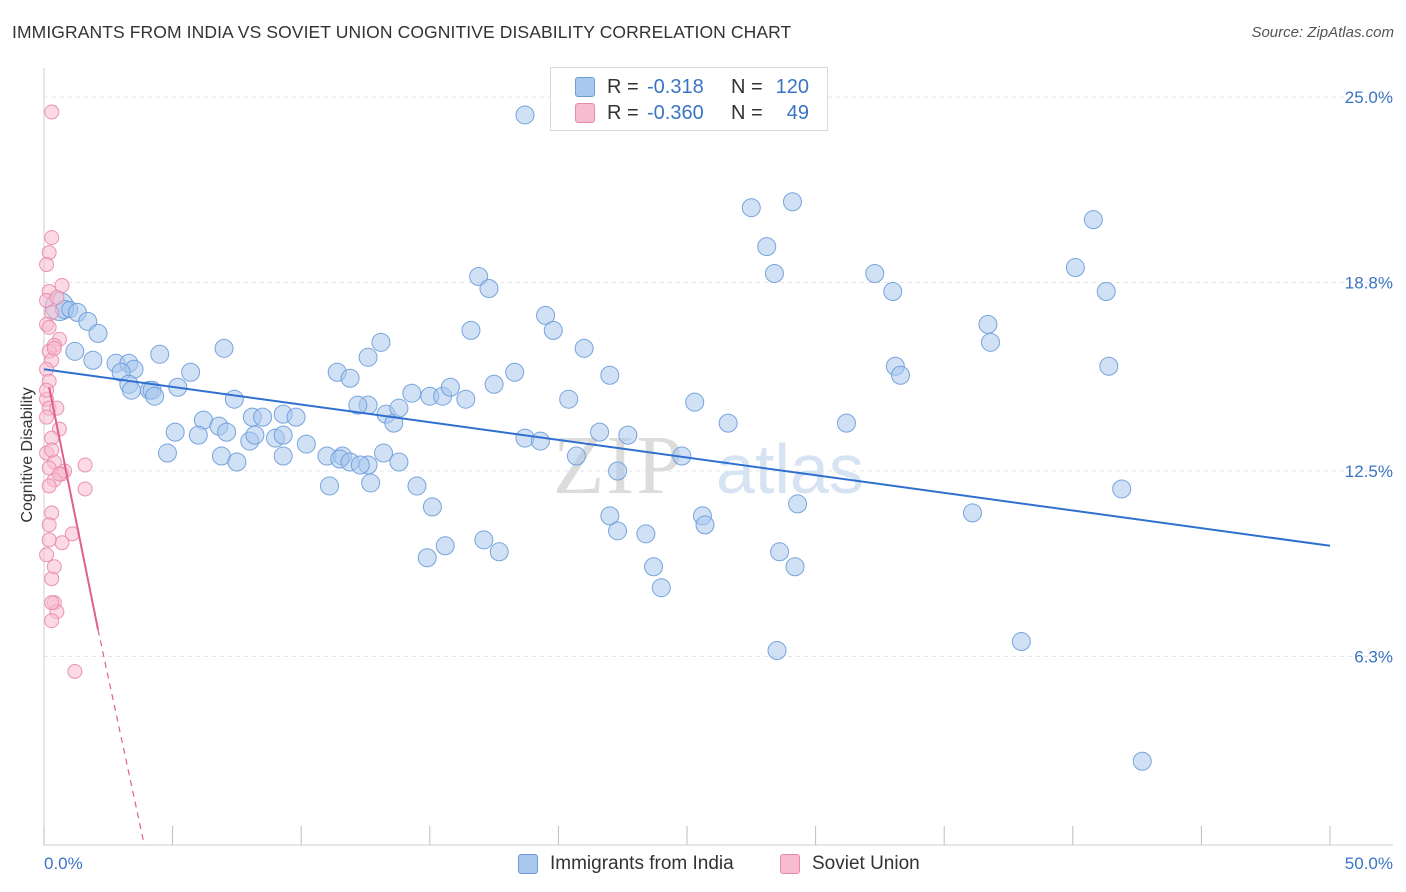 The height and width of the screenshot is (892, 1406). I want to click on legend-item-soviet: Soviet Union, so click(850, 864).